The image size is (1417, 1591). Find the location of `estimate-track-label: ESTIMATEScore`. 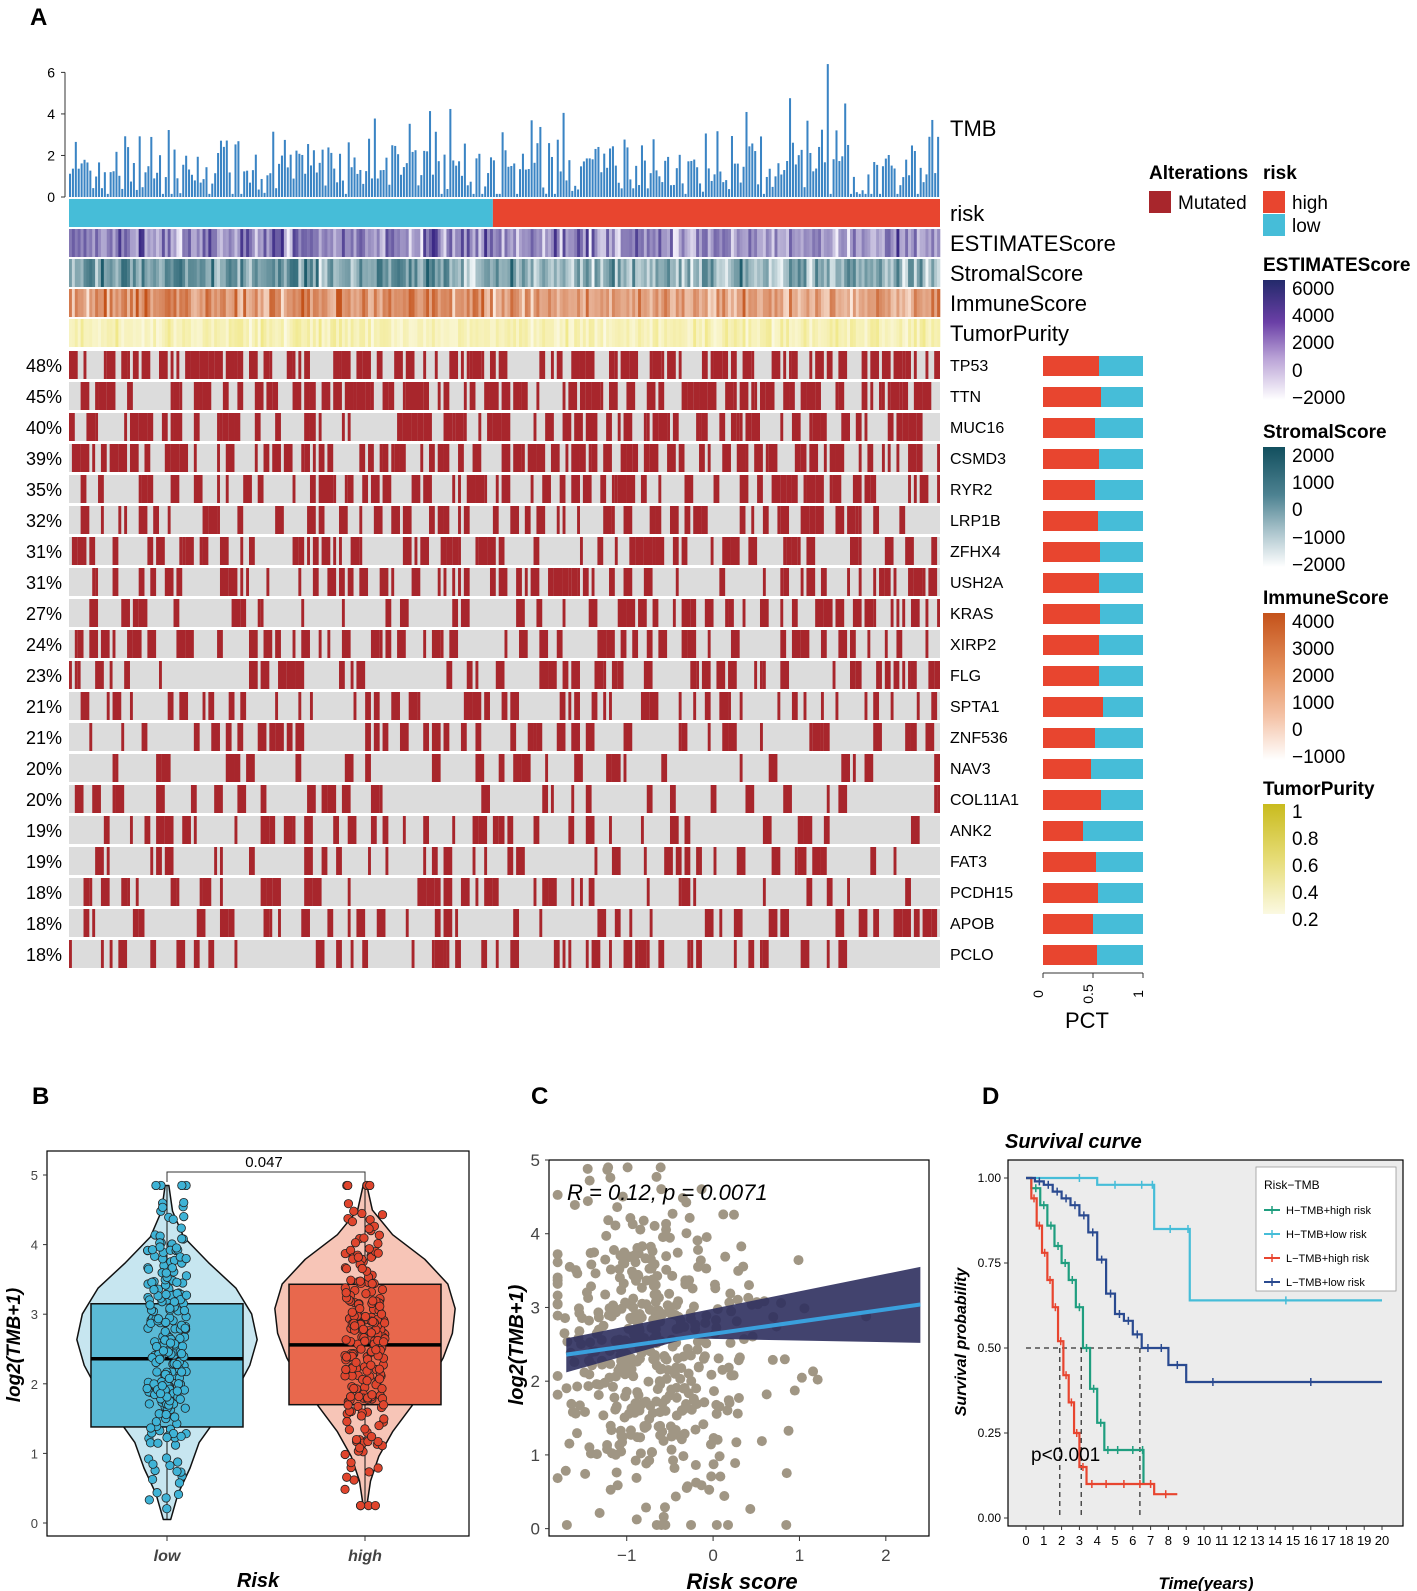

estimate-track-label: ESTIMATEScore is located at coordinates (1033, 243).